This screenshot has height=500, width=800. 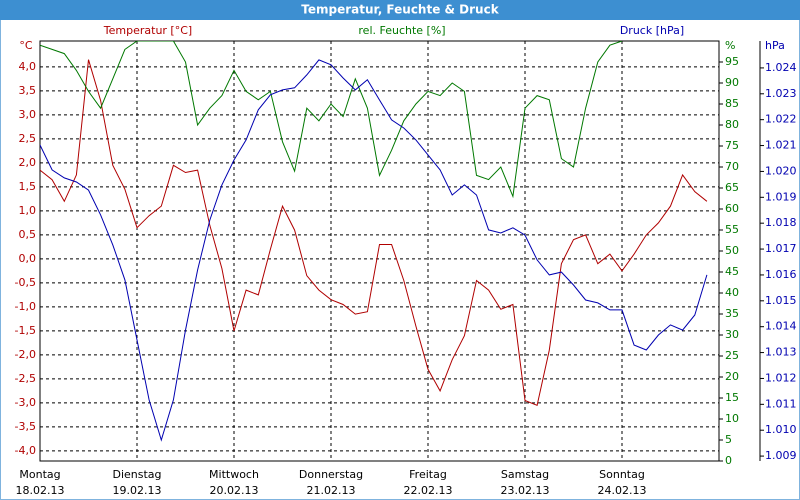 I want to click on y3-tick-label: 1.009, so click(x=781, y=455).